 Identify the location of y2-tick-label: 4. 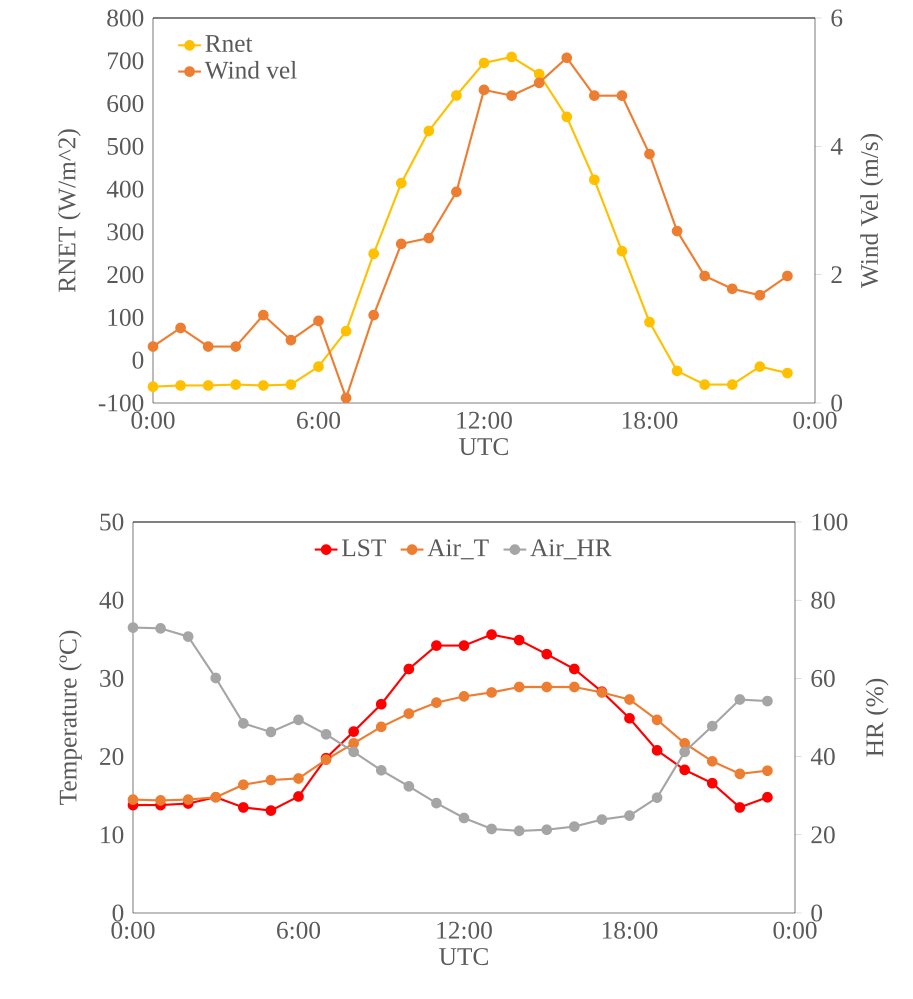
(836, 146).